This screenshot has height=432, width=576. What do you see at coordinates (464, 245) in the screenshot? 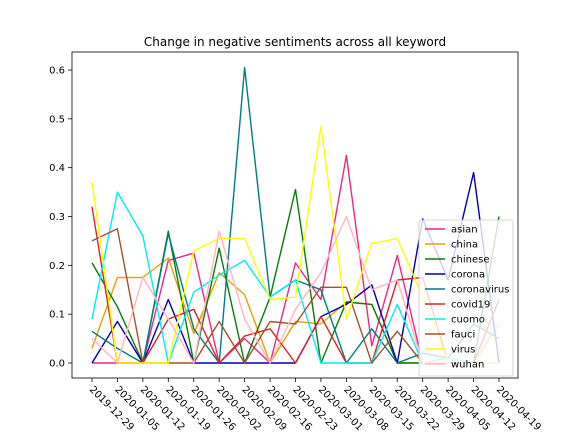
I see `legend-label-china: china` at bounding box center [464, 245].